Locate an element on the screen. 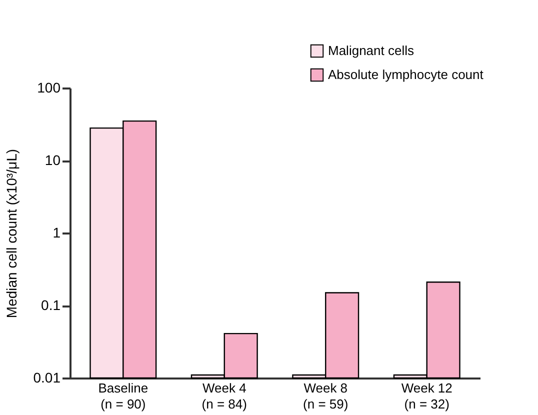 This screenshot has width=538, height=415. x-tick-label: Week 12 (n = 32) is located at coordinates (426, 396).